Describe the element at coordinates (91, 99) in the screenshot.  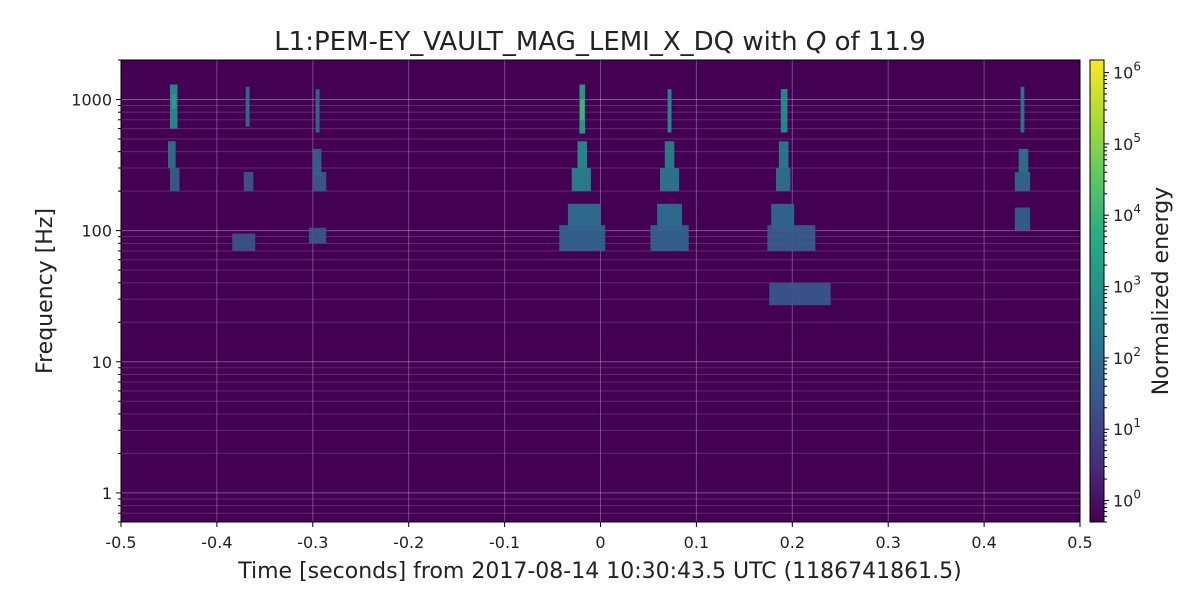
I see `y-tick-label: 1000` at that location.